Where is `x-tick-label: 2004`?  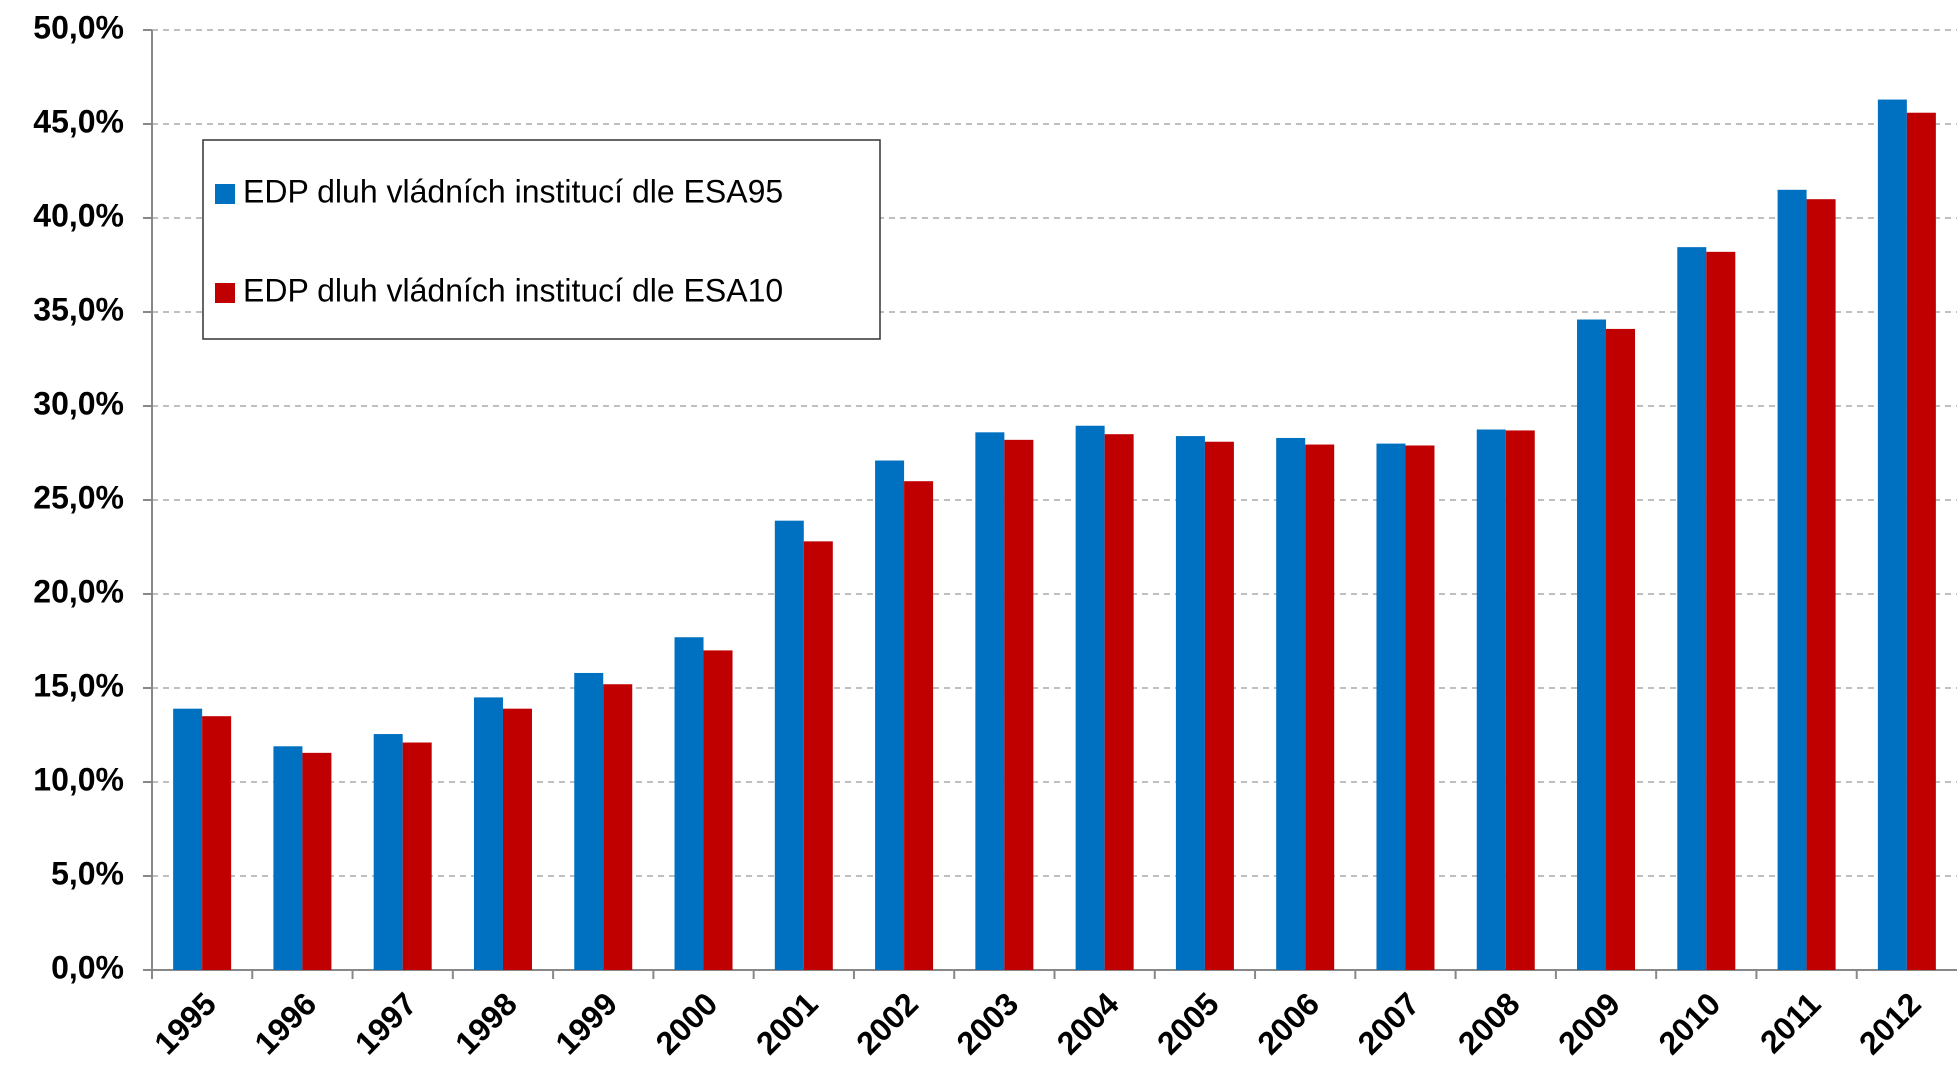
x-tick-label: 2004 is located at coordinates (1088, 1023).